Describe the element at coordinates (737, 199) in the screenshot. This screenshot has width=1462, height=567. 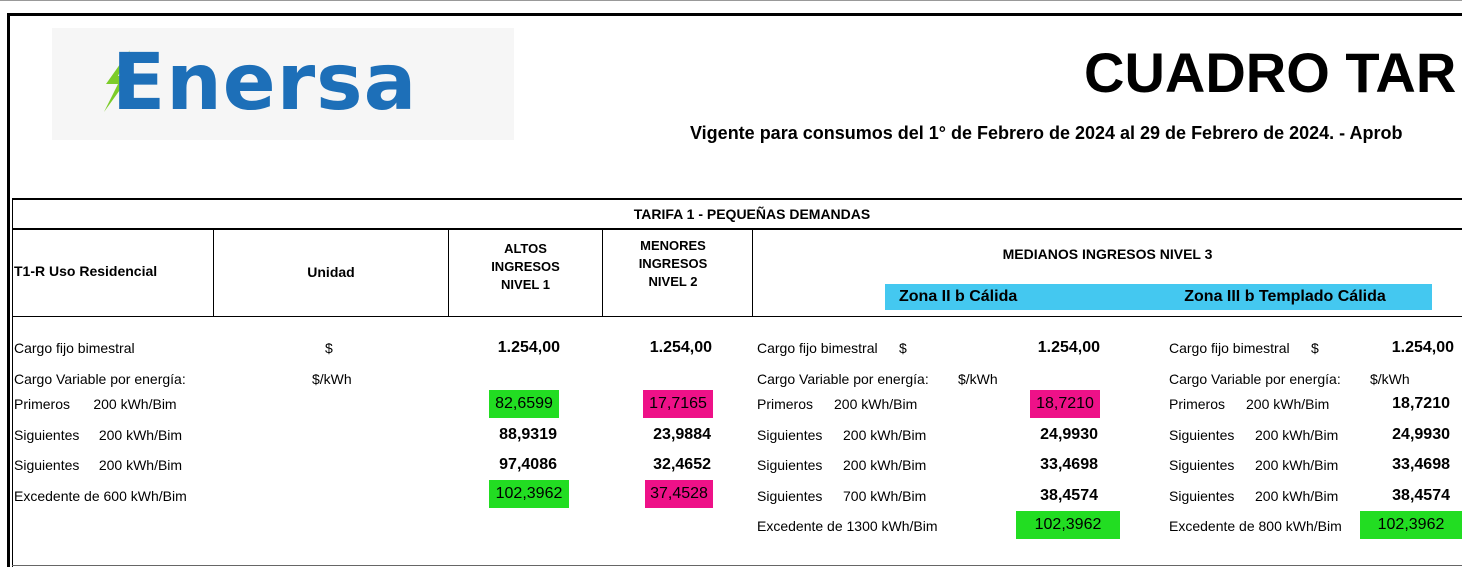
I see `table-top-border` at that location.